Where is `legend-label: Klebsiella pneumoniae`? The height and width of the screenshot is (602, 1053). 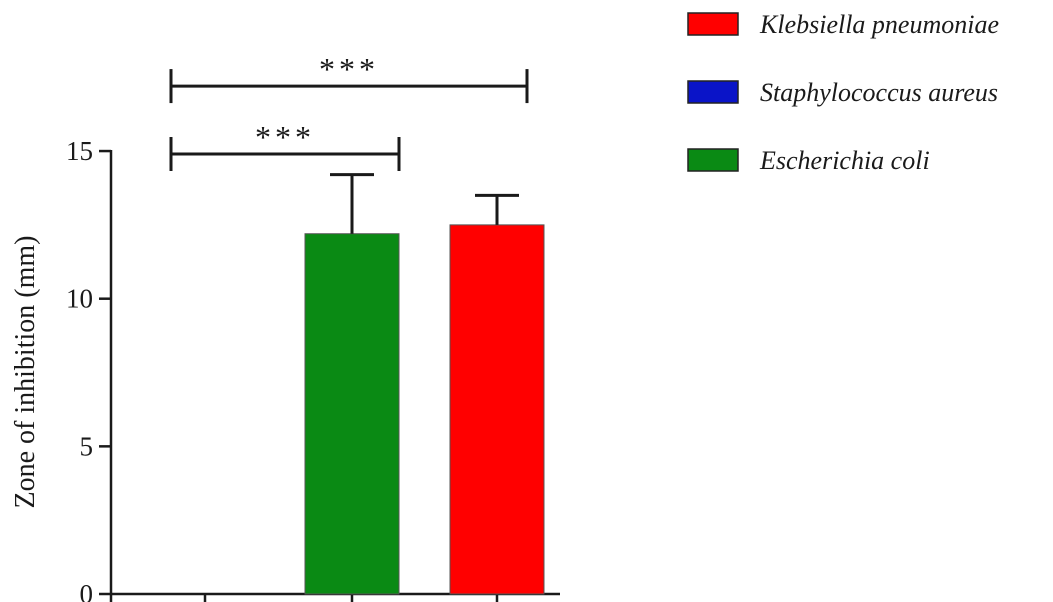 legend-label: Klebsiella pneumoniae is located at coordinates (879, 24).